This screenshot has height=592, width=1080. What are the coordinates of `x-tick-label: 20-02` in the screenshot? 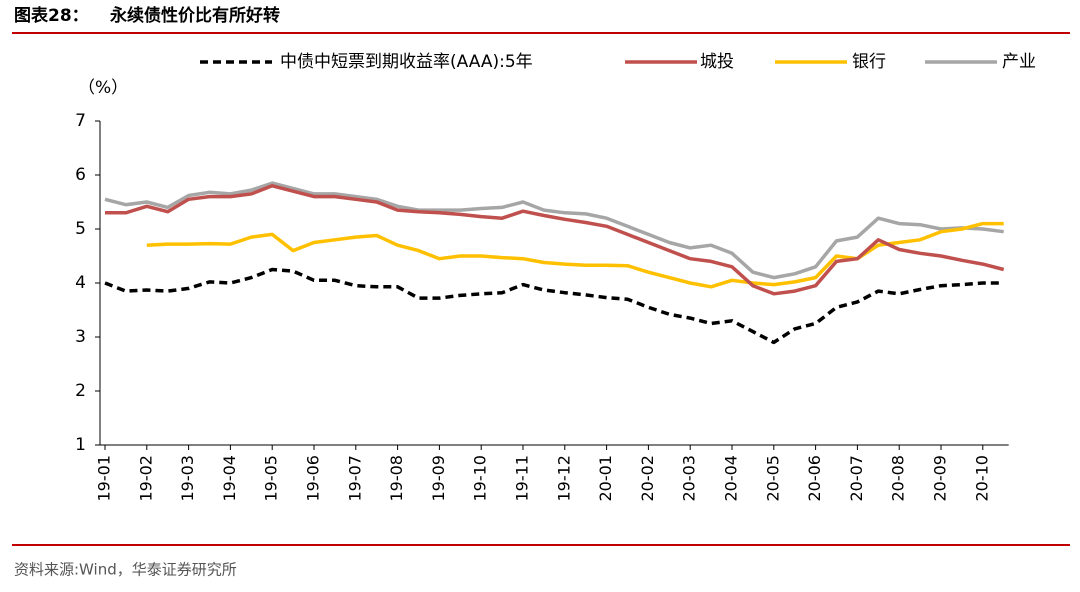 It's located at (647, 478).